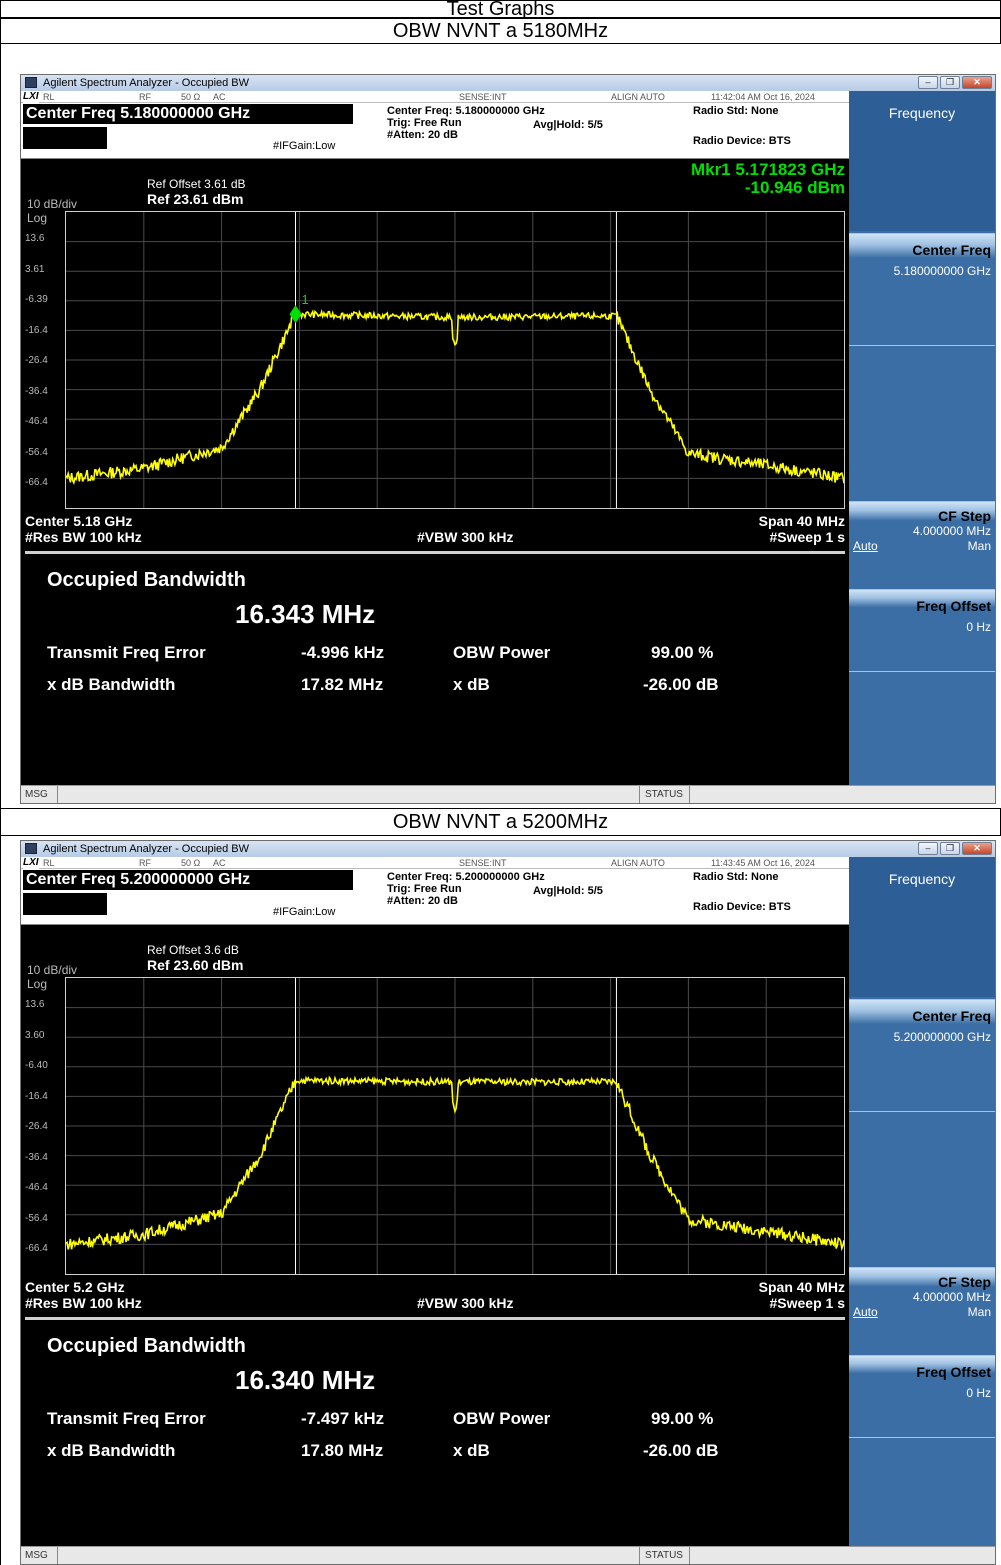 The height and width of the screenshot is (1565, 1001). I want to click on spectrum-plot: 1, so click(455, 360).